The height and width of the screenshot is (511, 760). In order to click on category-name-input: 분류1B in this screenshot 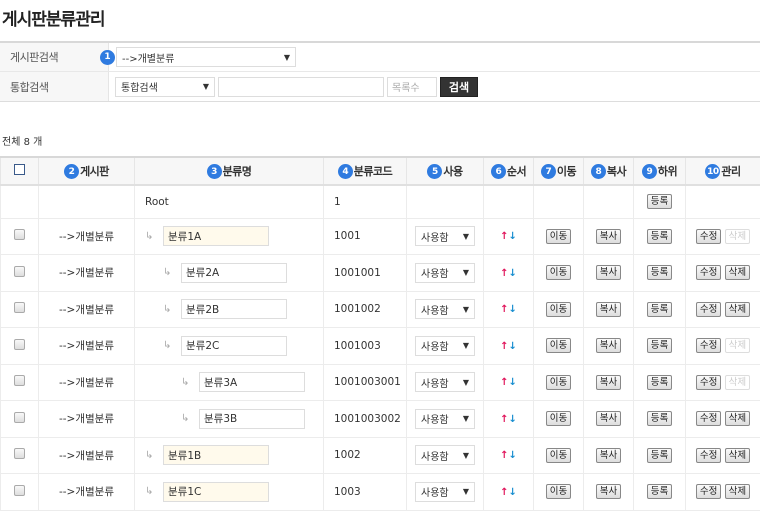, I will do `click(216, 455)`.